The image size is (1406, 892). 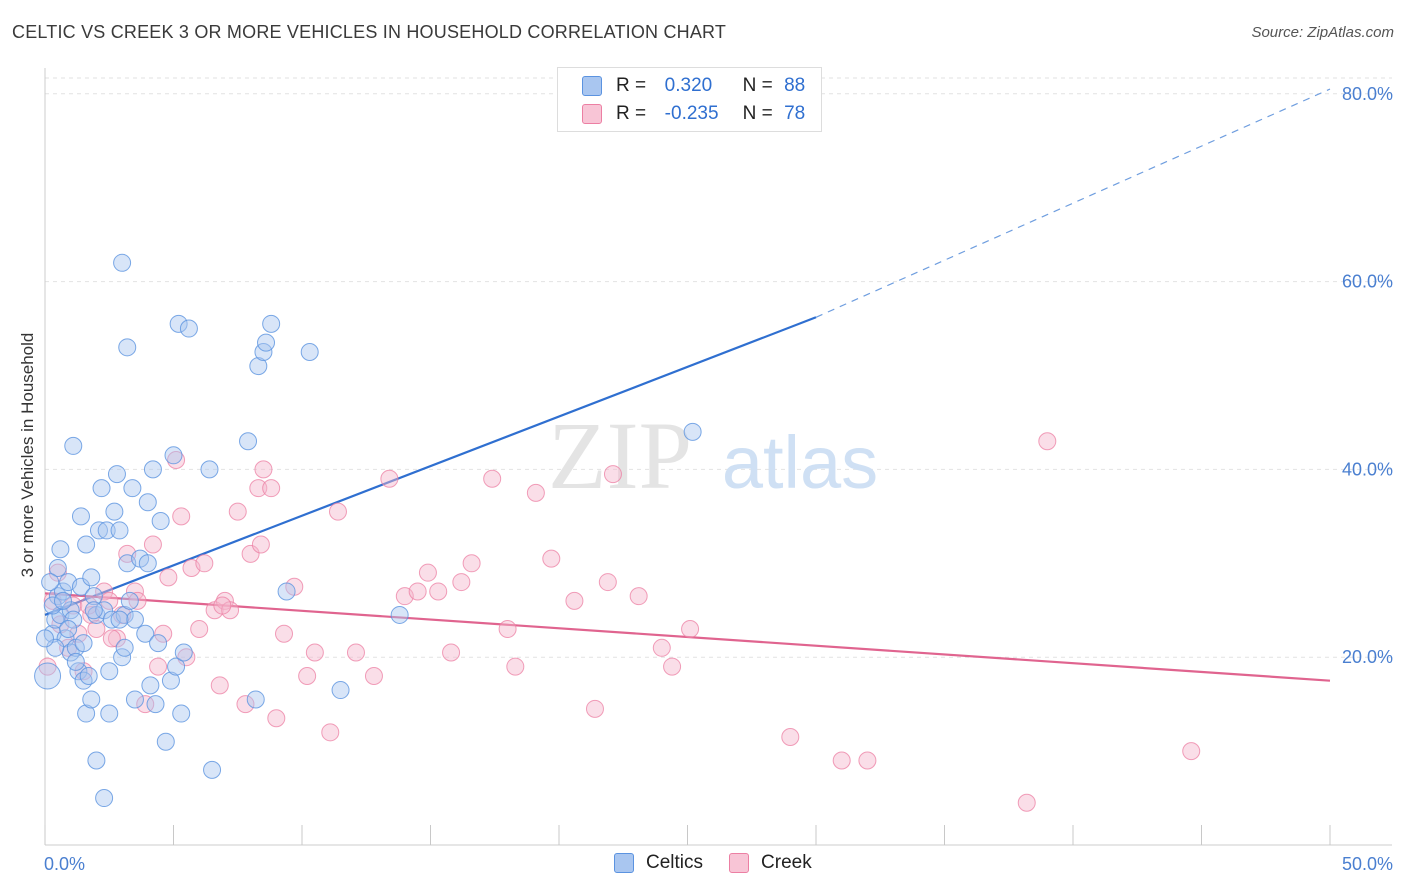 What do you see at coordinates (1367, 282) in the screenshot?
I see `y-tick-label-60: 60.0%` at bounding box center [1367, 282].